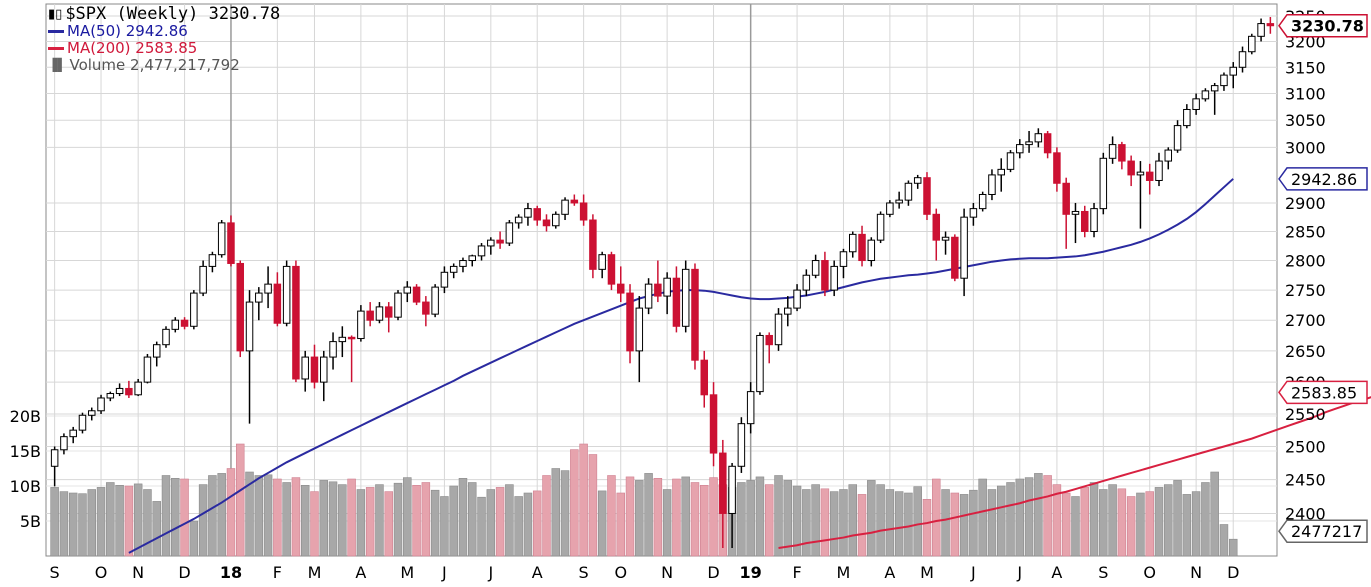 This screenshot has width=1371, height=587. I want to click on price-tick-label: 2500, so click(1305, 446).